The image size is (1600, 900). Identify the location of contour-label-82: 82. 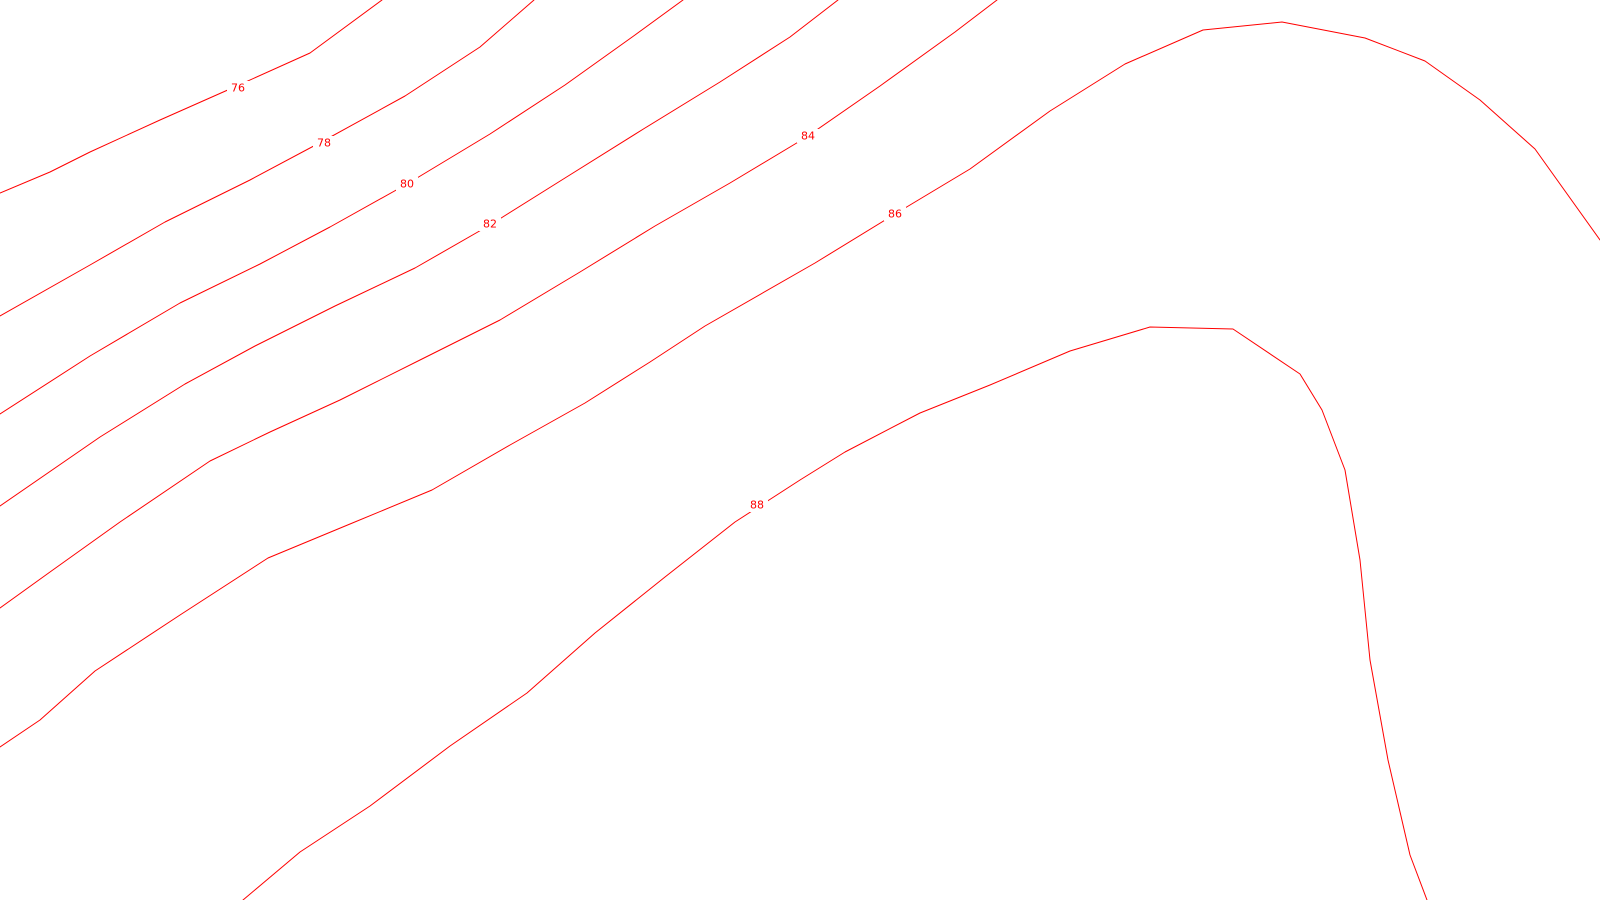
(490, 224).